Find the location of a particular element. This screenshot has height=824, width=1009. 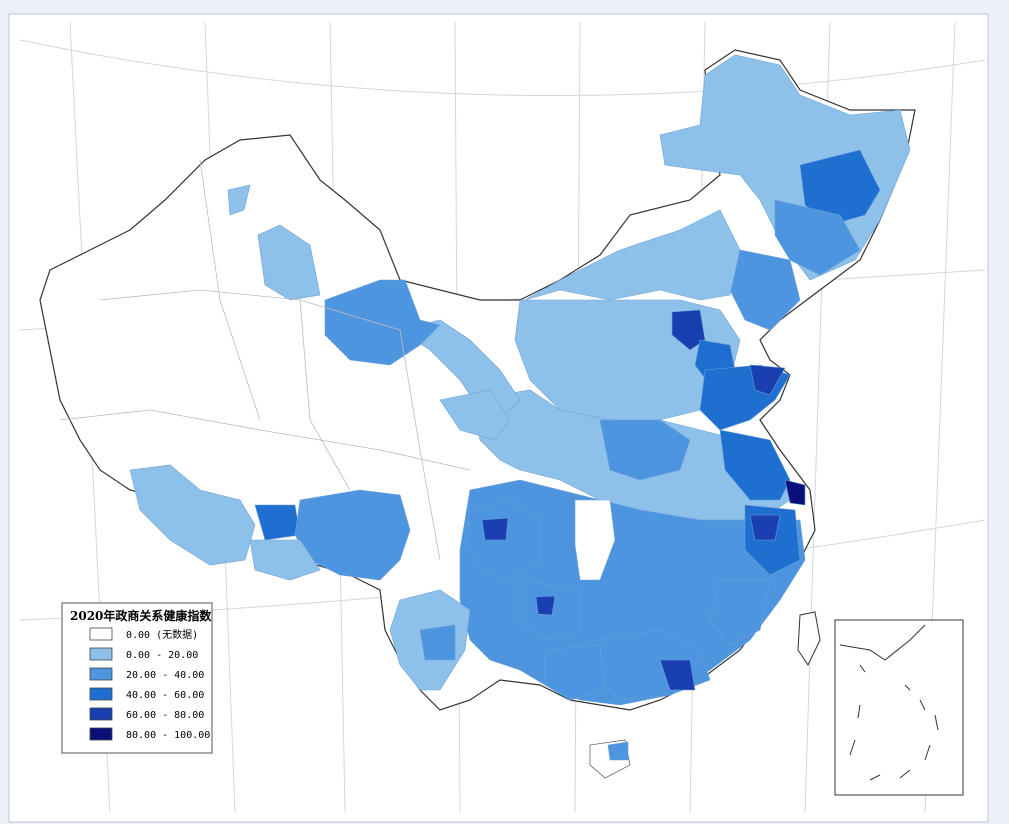

region-south is located at coordinates (632, 592).